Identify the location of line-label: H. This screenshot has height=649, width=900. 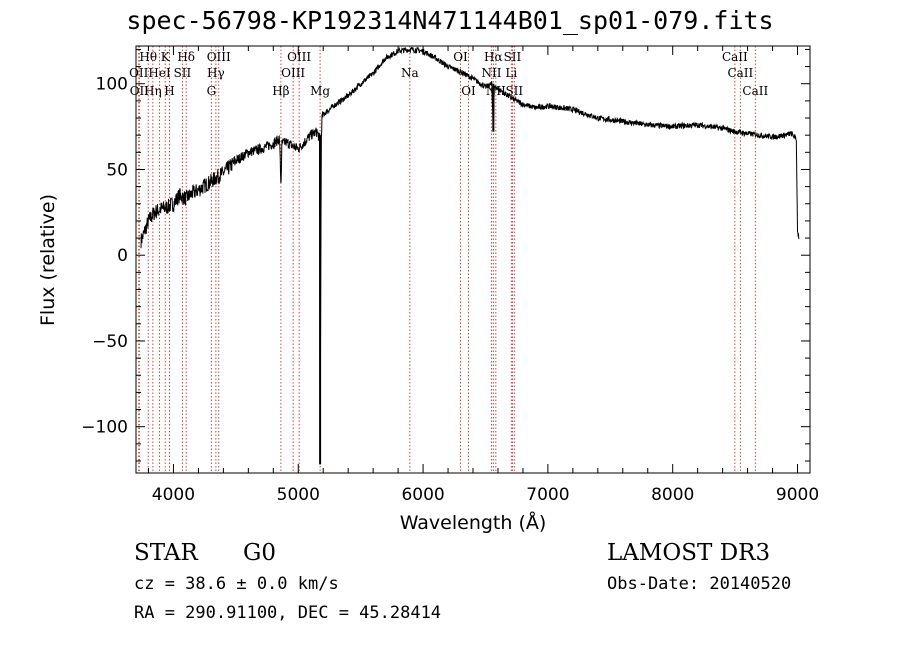
(169, 91).